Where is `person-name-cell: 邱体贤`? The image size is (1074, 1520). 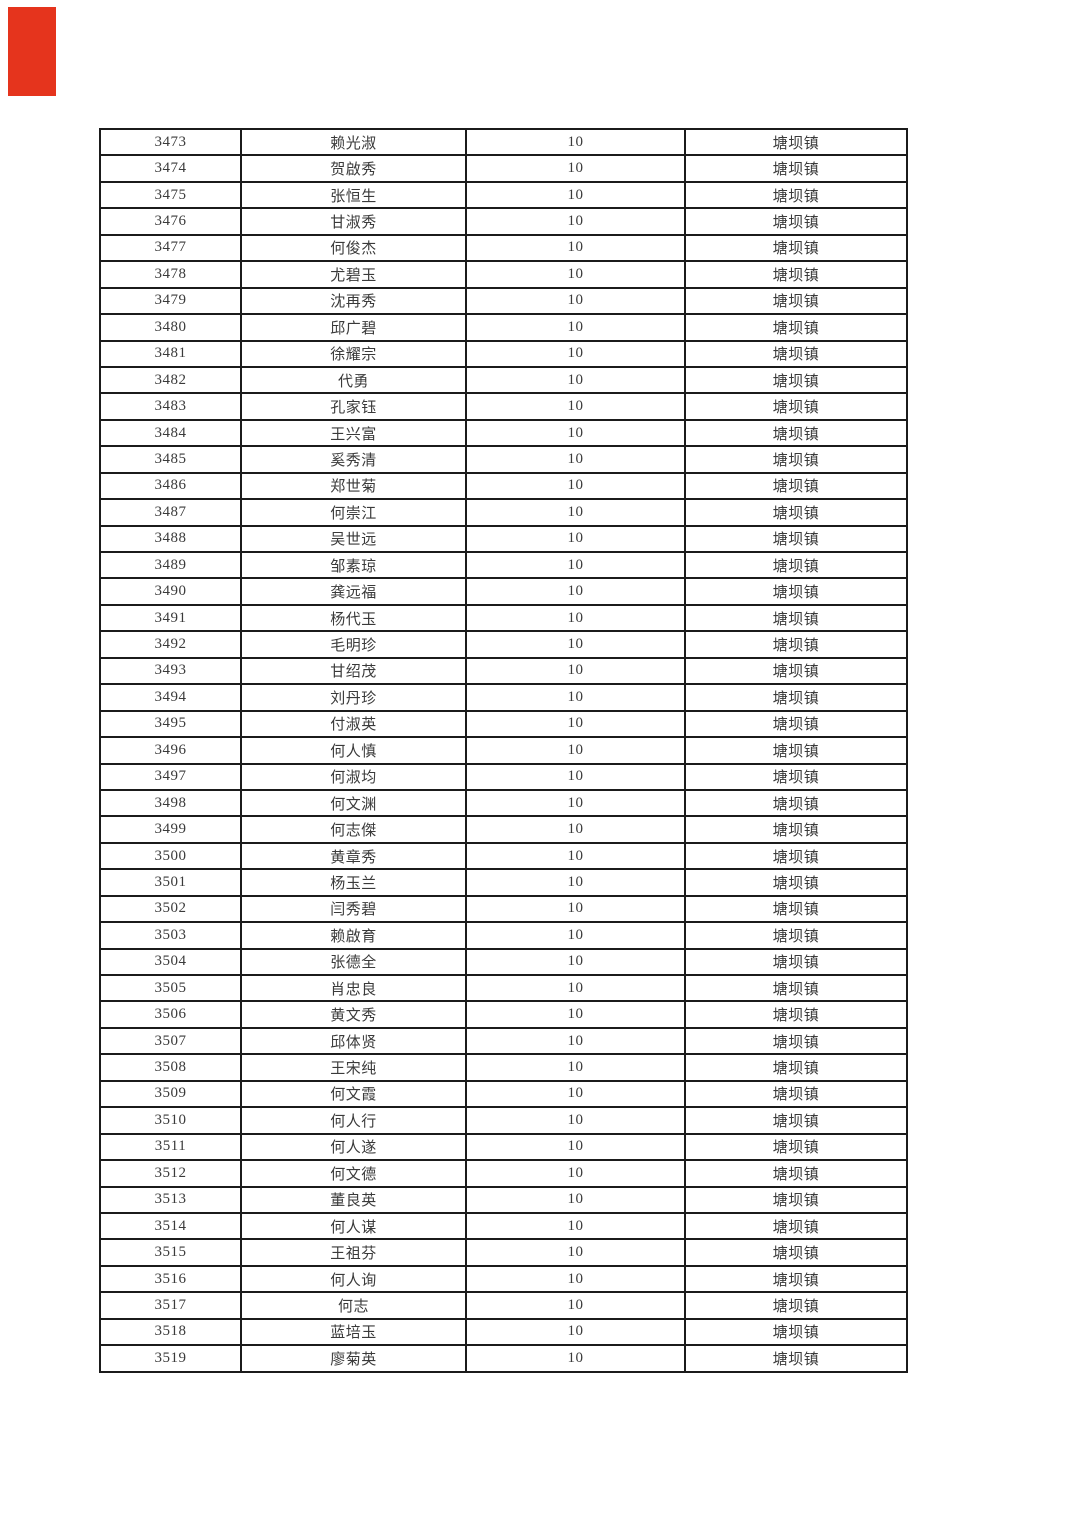
person-name-cell: 邱体贤 is located at coordinates (353, 1041).